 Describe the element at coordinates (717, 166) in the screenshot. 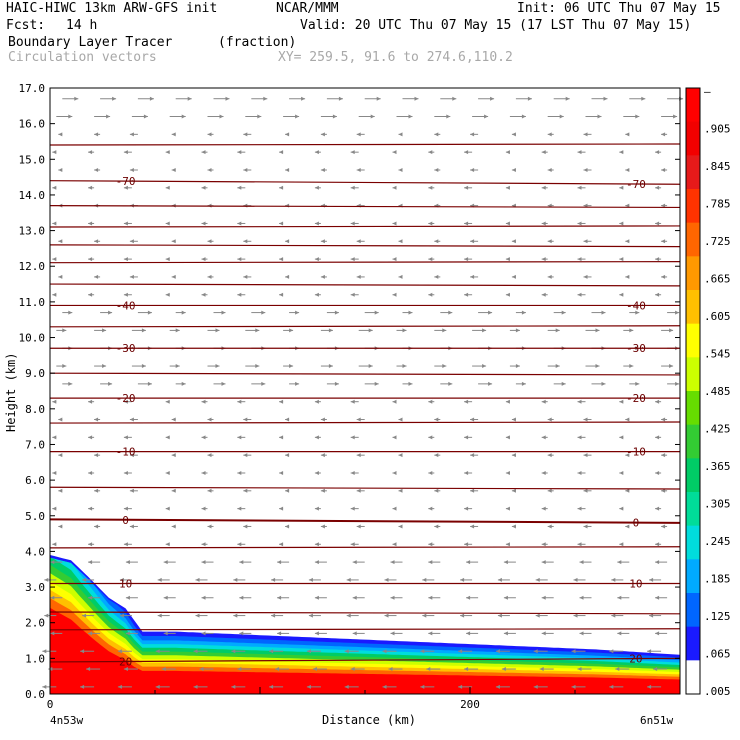

I see `colorbar-label-2: .845` at that location.